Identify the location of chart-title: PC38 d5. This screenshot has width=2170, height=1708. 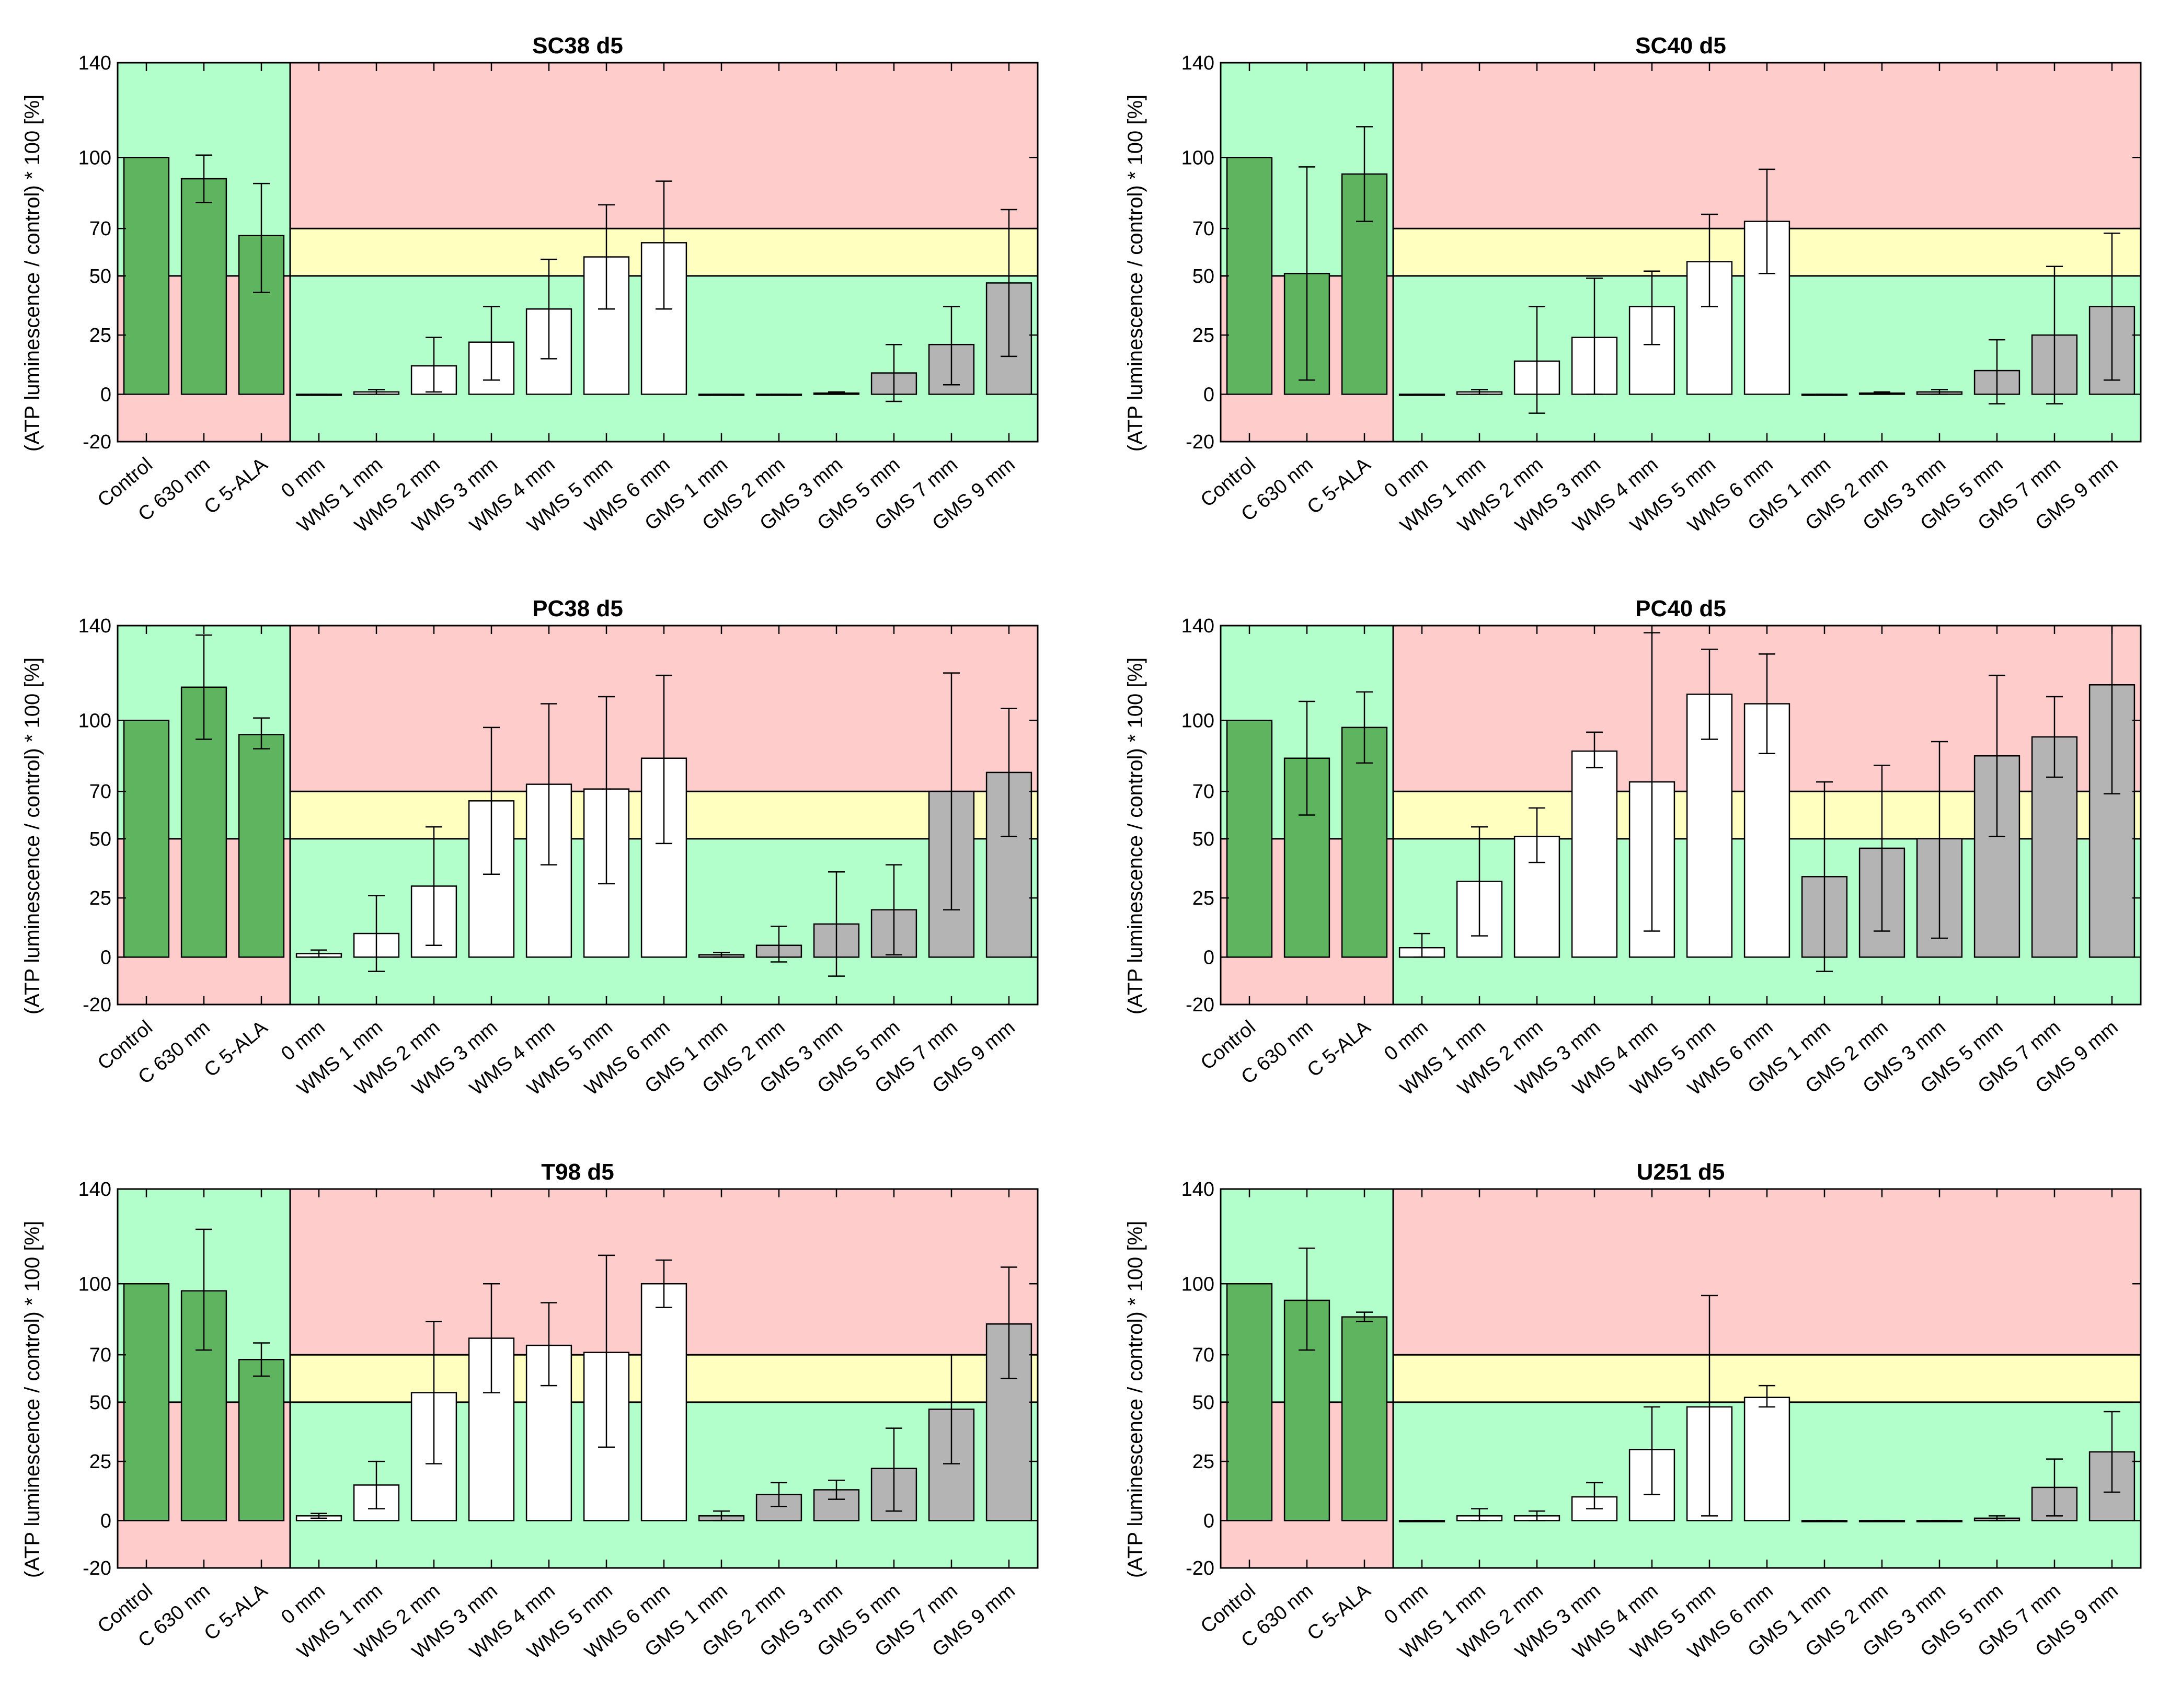
(578, 608).